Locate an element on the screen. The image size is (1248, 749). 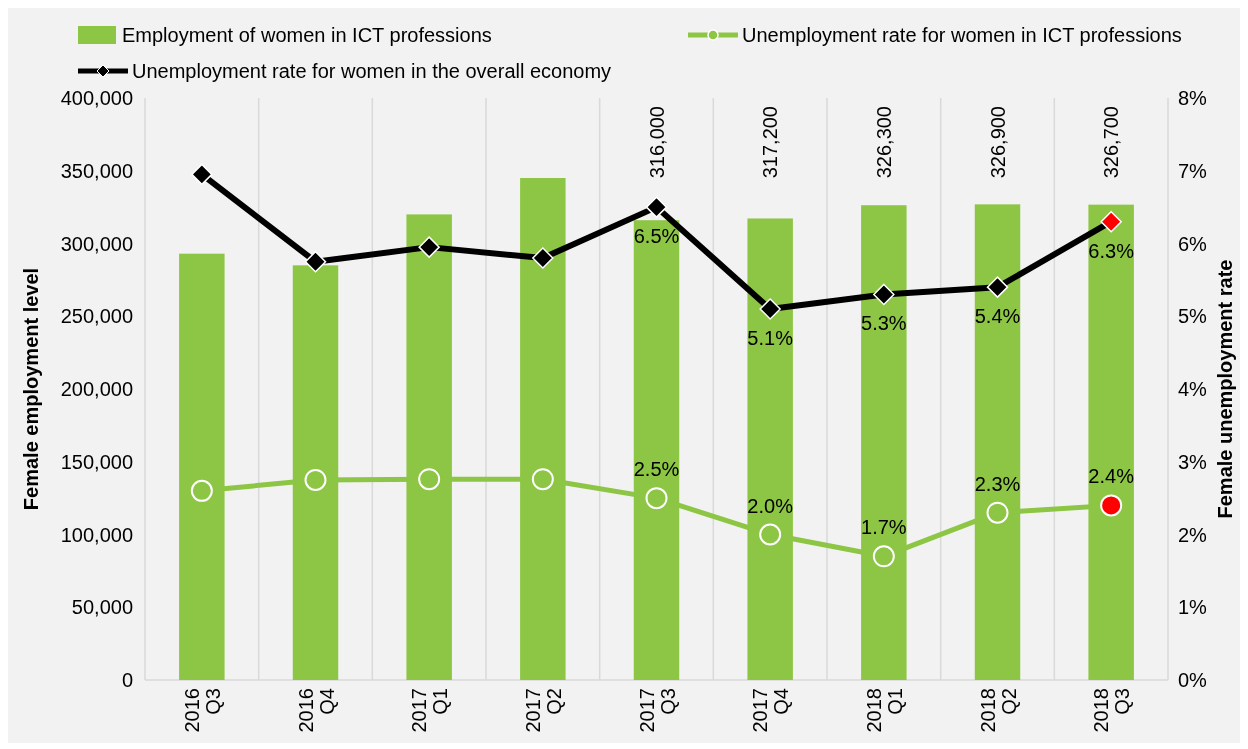
y-tick-label: 300,000 is located at coordinates (96, 243).